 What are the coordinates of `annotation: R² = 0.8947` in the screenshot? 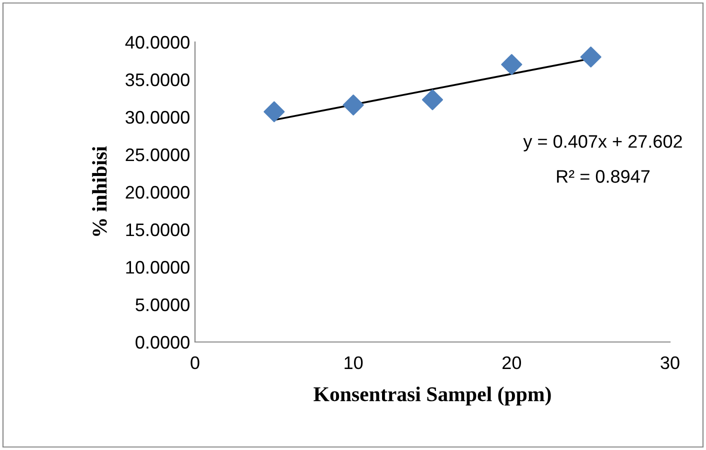 It's located at (603, 176).